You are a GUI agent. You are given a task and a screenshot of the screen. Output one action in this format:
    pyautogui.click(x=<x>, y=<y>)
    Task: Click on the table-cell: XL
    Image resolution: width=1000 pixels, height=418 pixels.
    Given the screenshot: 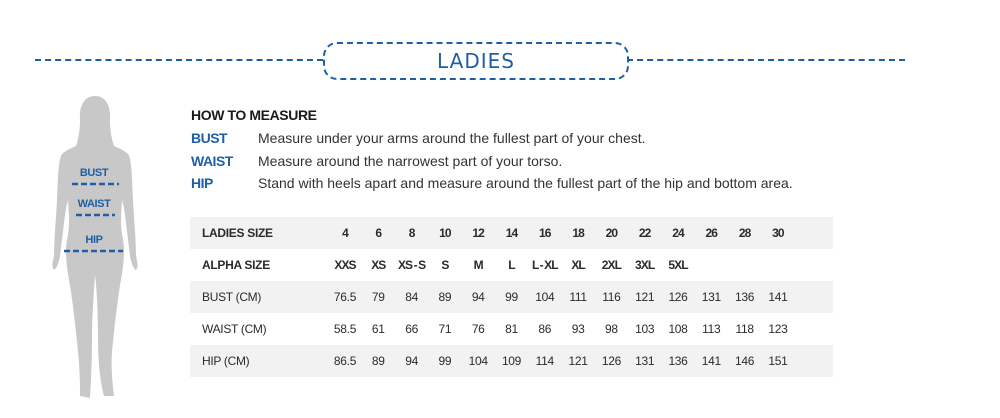 What is the action you would take?
    pyautogui.click(x=578, y=265)
    